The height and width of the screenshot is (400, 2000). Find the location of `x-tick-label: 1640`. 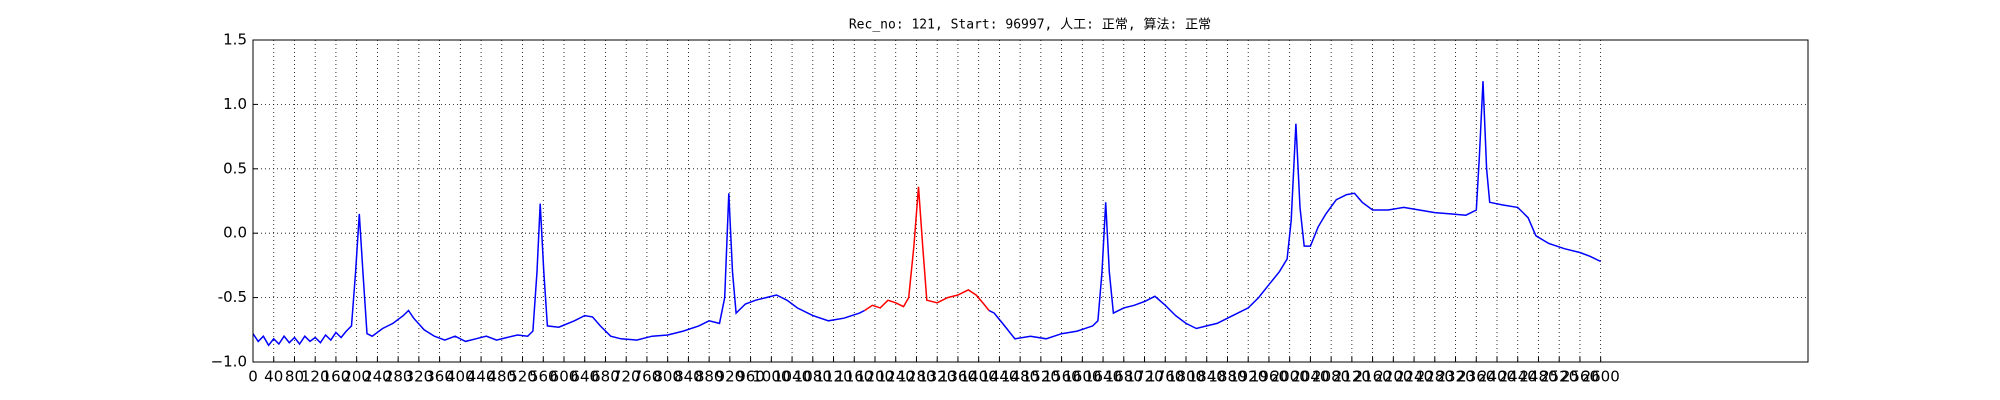

x-tick-label: 1640 is located at coordinates (1103, 377).